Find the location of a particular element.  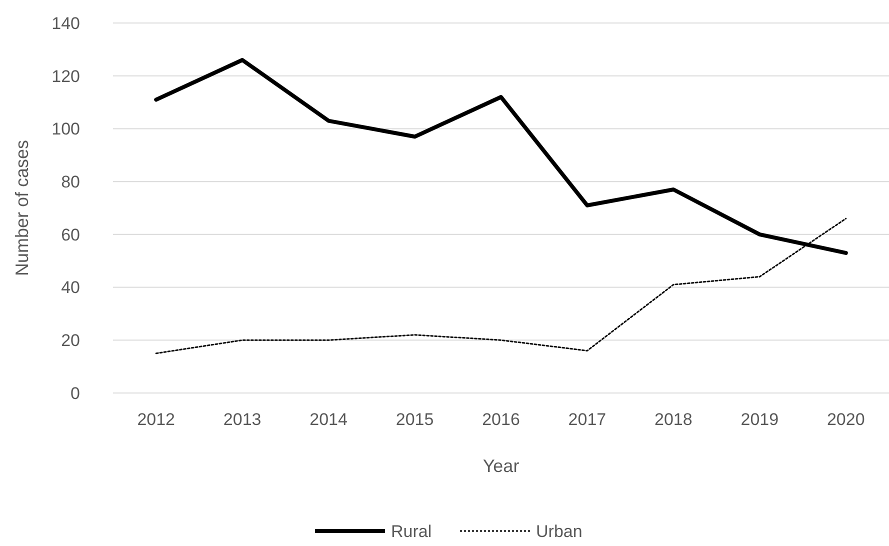

y-tick-label: 20 is located at coordinates (70, 340).